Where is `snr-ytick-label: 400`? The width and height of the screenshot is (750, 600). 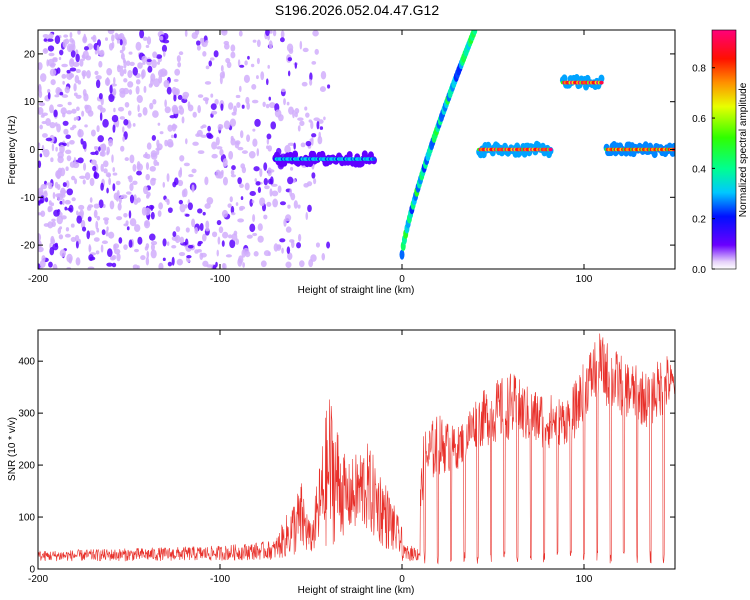
snr-ytick-label: 400 is located at coordinates (26, 362).